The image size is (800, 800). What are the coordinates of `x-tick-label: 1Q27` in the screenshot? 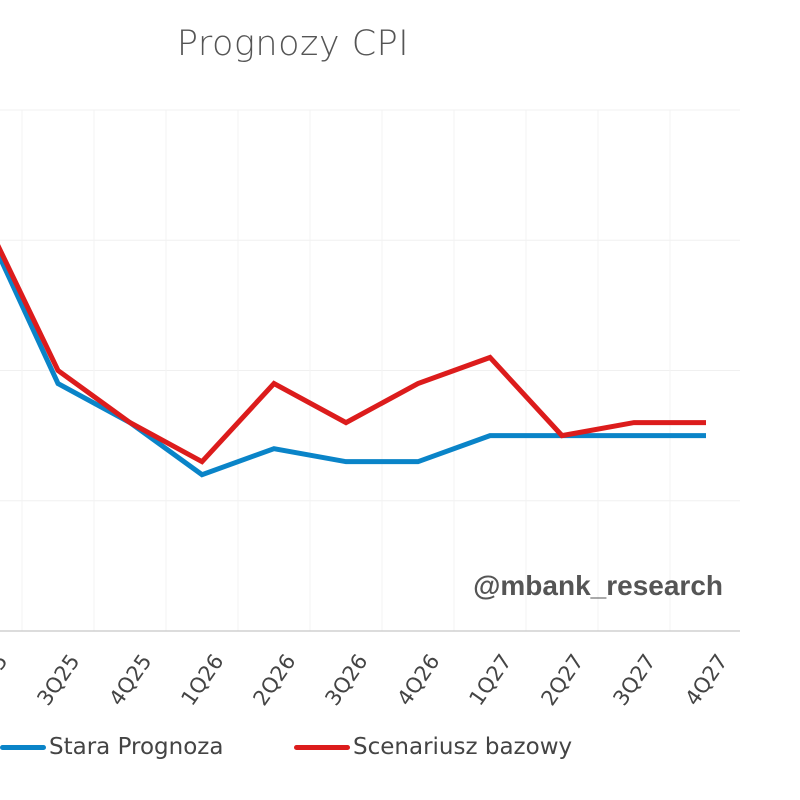 It's located at (490, 680).